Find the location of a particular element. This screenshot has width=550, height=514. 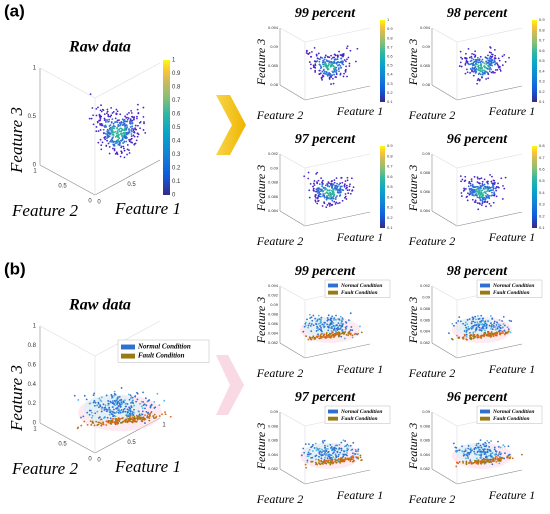

label: 0.7 is located at coordinates (542, 157).